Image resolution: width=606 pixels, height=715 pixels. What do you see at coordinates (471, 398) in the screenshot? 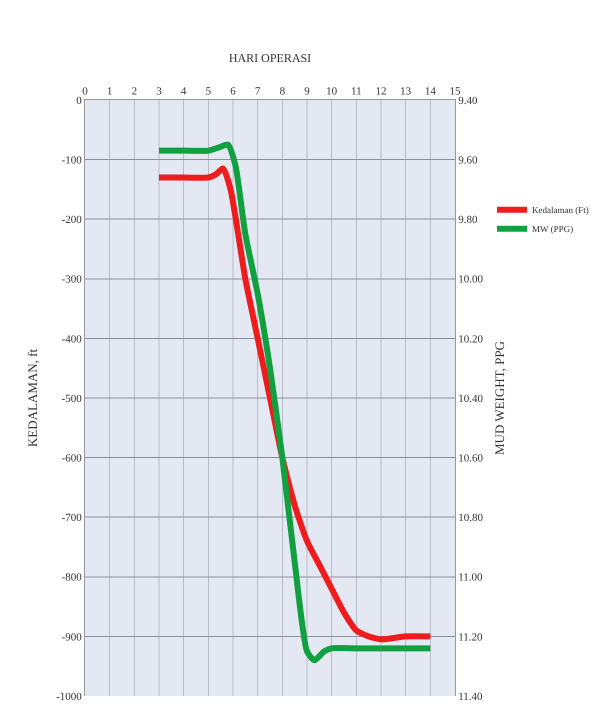
I see `y2-tick-label: 10.40` at bounding box center [471, 398].